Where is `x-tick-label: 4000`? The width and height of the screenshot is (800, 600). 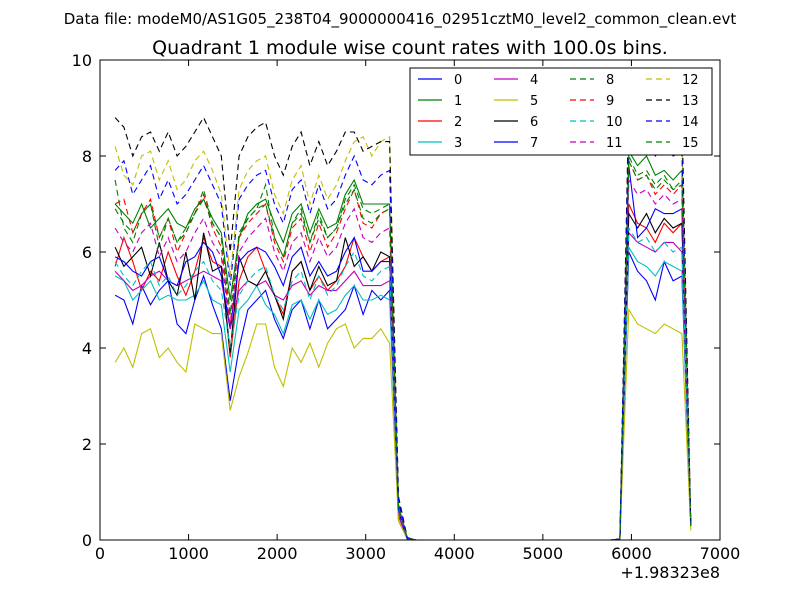 x-tick-label: 4000 is located at coordinates (454, 553).